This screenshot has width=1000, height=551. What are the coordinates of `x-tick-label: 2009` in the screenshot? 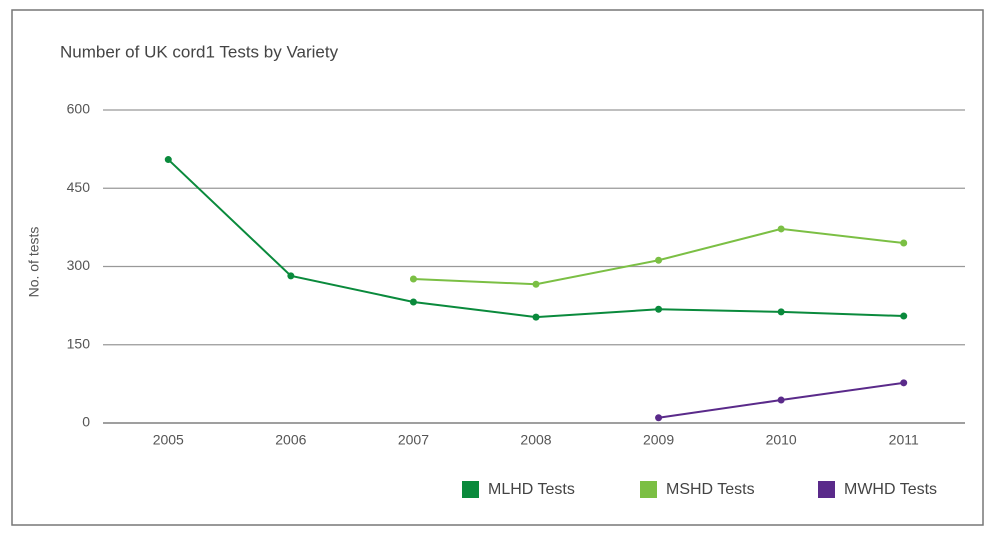 It's located at (658, 440).